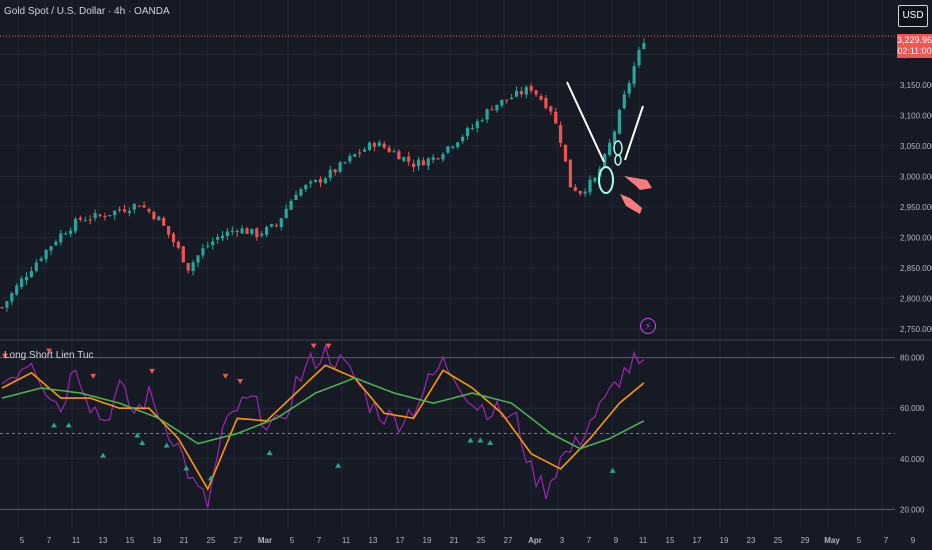 The image size is (932, 550). I want to click on y-tick-label: 2,850.000, so click(916, 268).